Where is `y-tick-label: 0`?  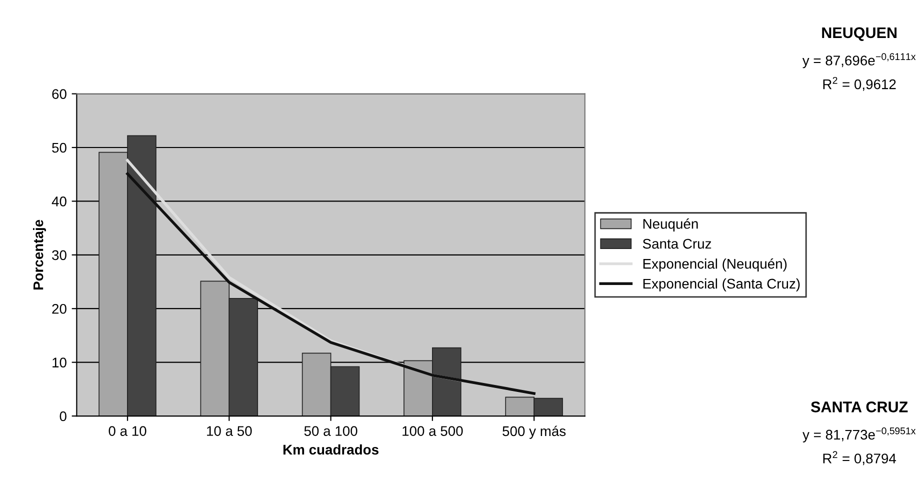
y-tick-label: 0 is located at coordinates (63, 416).